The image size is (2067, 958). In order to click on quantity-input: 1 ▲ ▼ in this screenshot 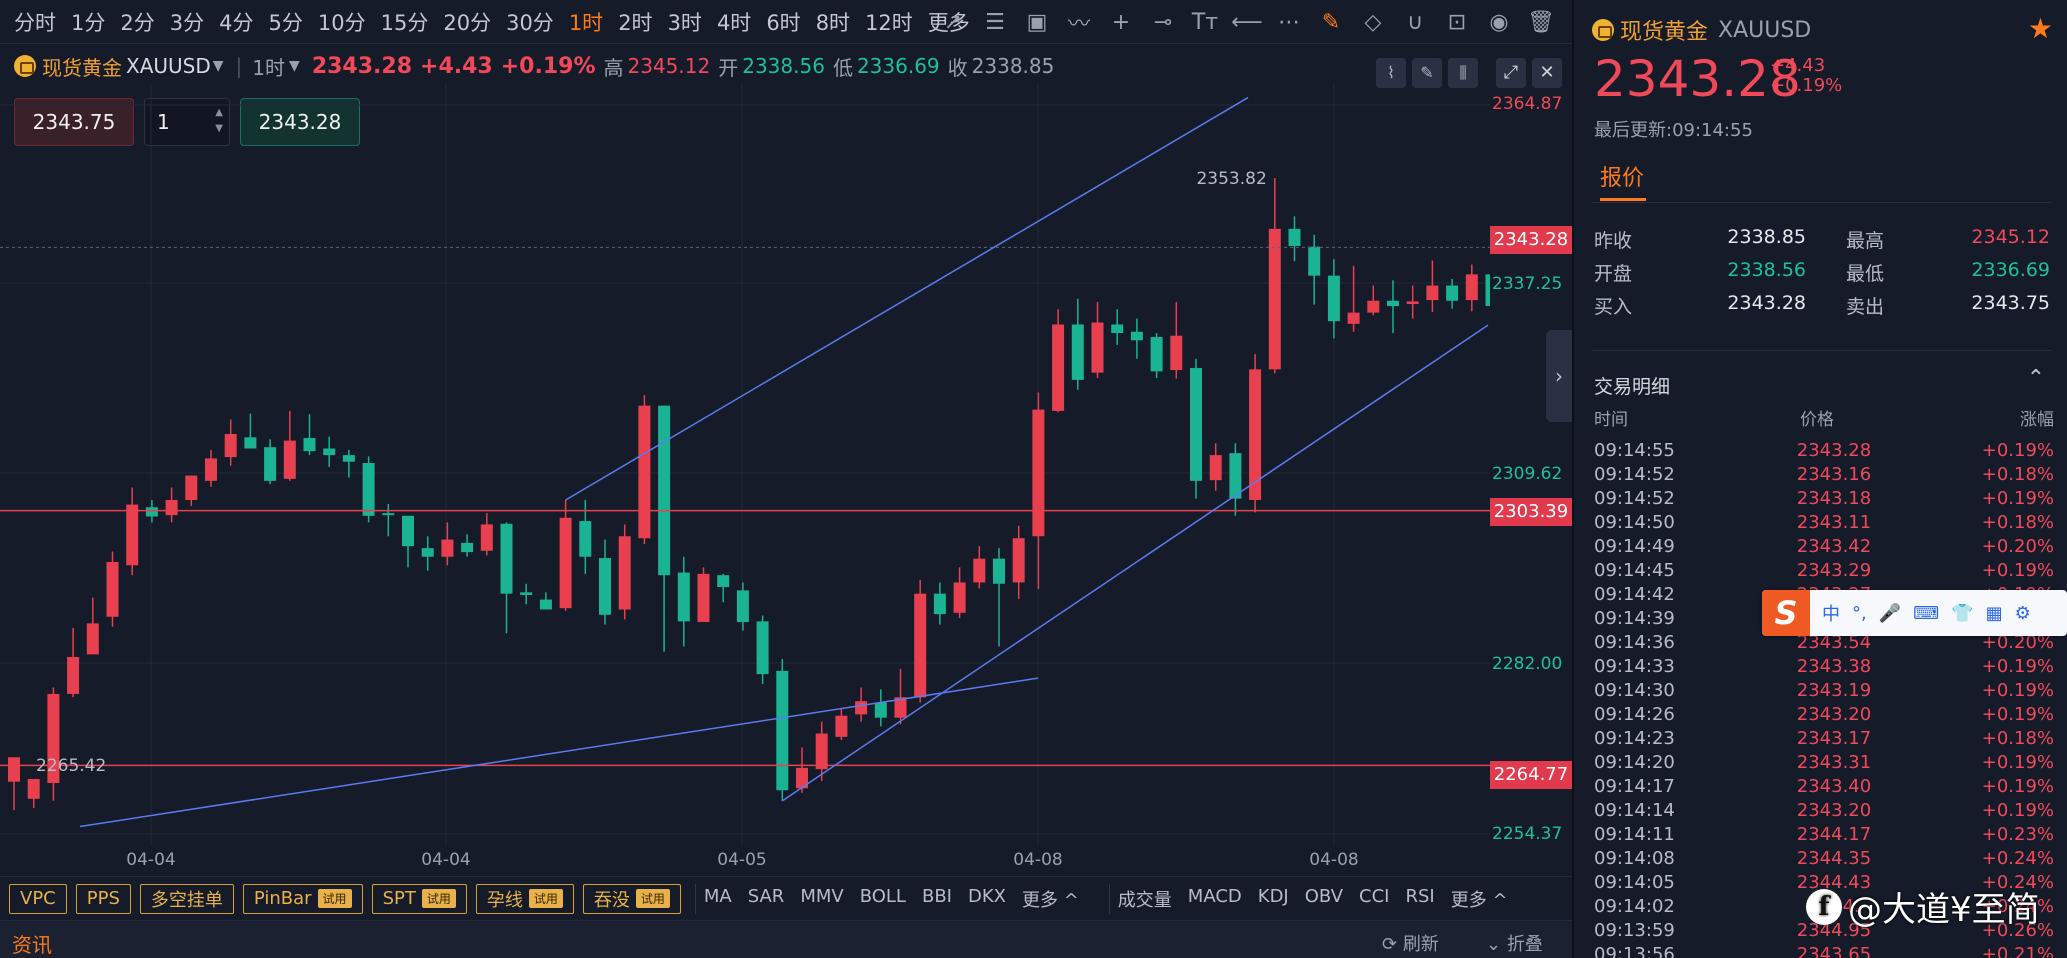, I will do `click(187, 122)`.